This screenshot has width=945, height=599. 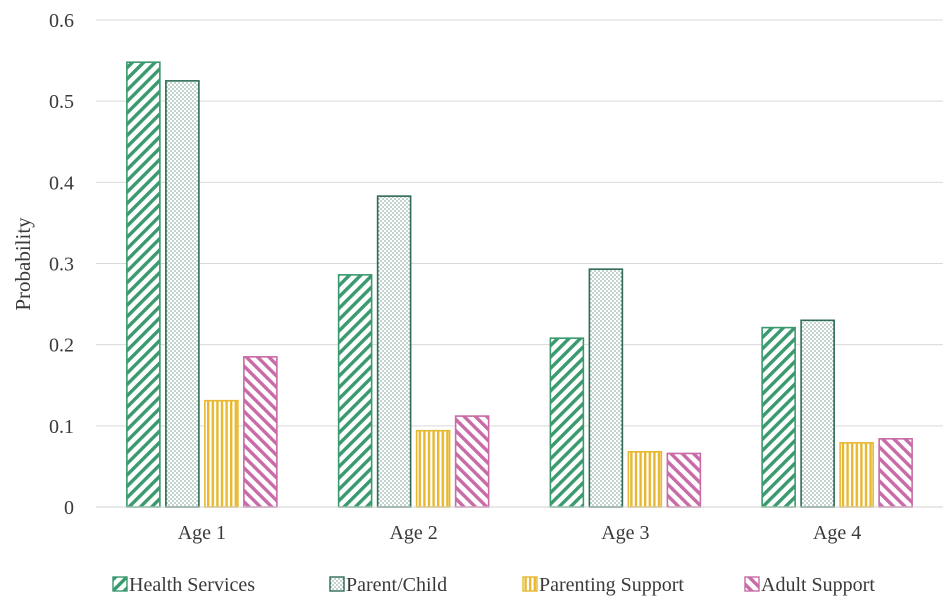 What do you see at coordinates (69, 508) in the screenshot?
I see `y-tick-label: 0` at bounding box center [69, 508].